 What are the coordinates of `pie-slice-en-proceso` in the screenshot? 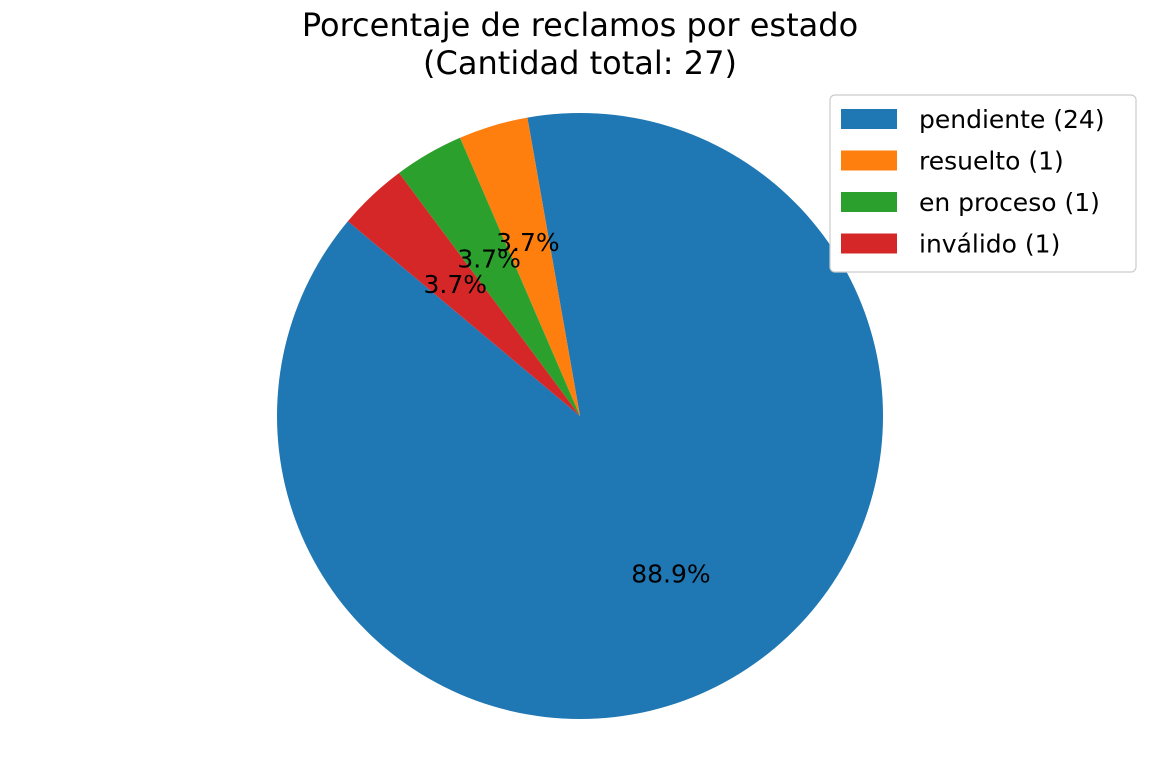 It's located at (489, 276).